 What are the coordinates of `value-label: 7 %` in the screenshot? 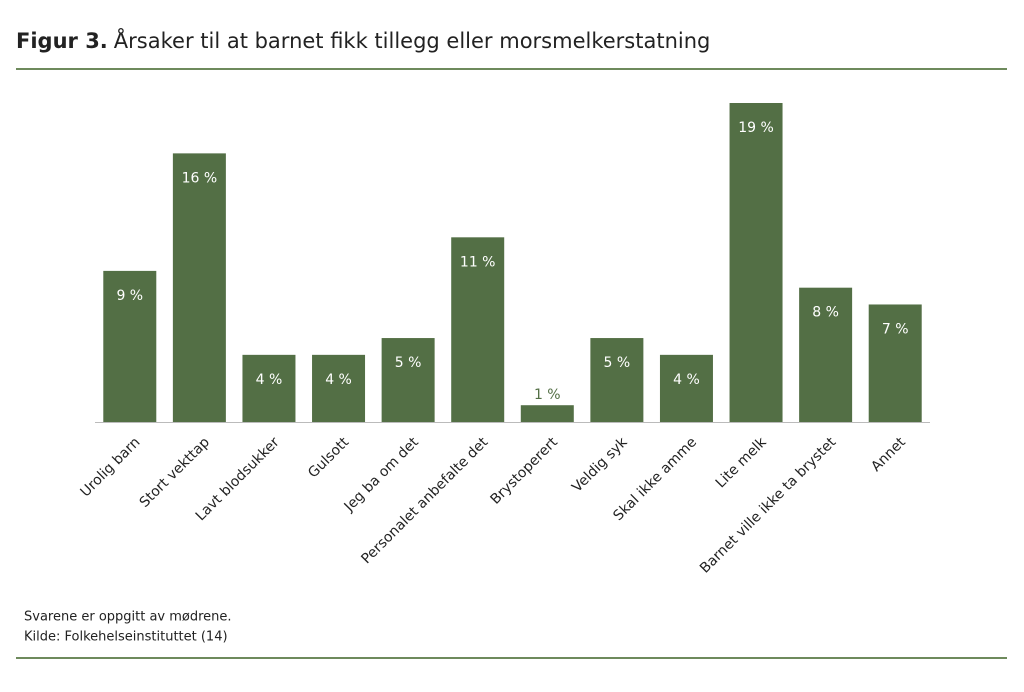 It's located at (895, 329).